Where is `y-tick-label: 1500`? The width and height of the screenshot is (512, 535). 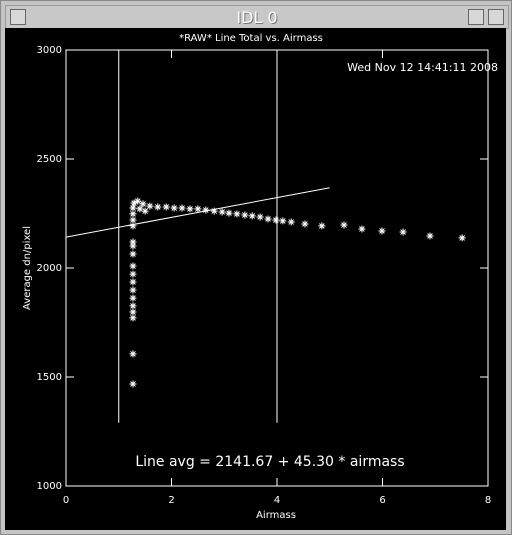 y-tick-label: 1500 is located at coordinates (49, 377).